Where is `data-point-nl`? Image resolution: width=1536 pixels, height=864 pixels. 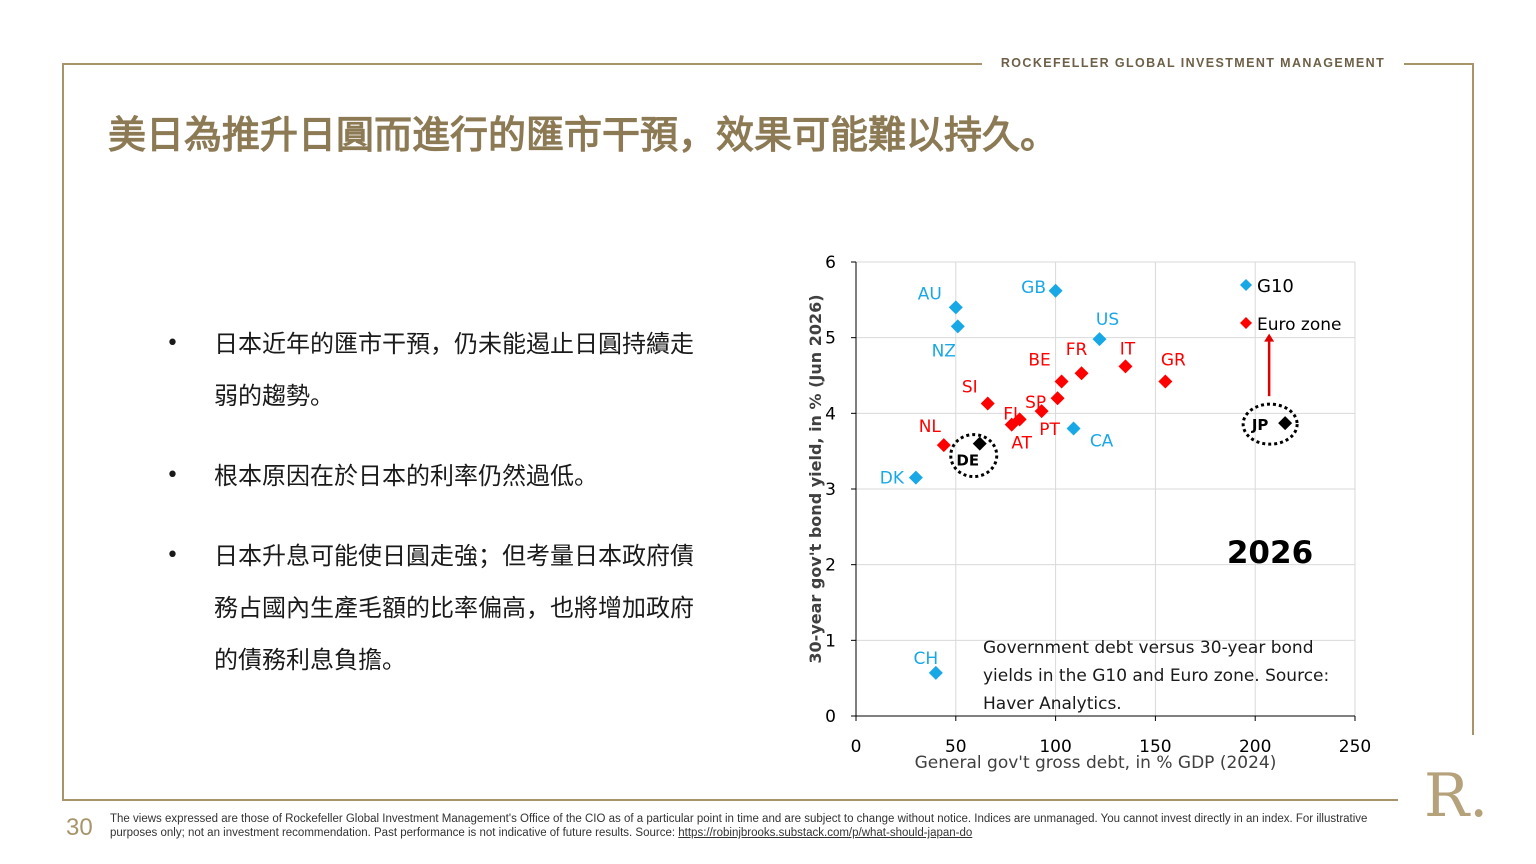
data-point-nl is located at coordinates (943, 445).